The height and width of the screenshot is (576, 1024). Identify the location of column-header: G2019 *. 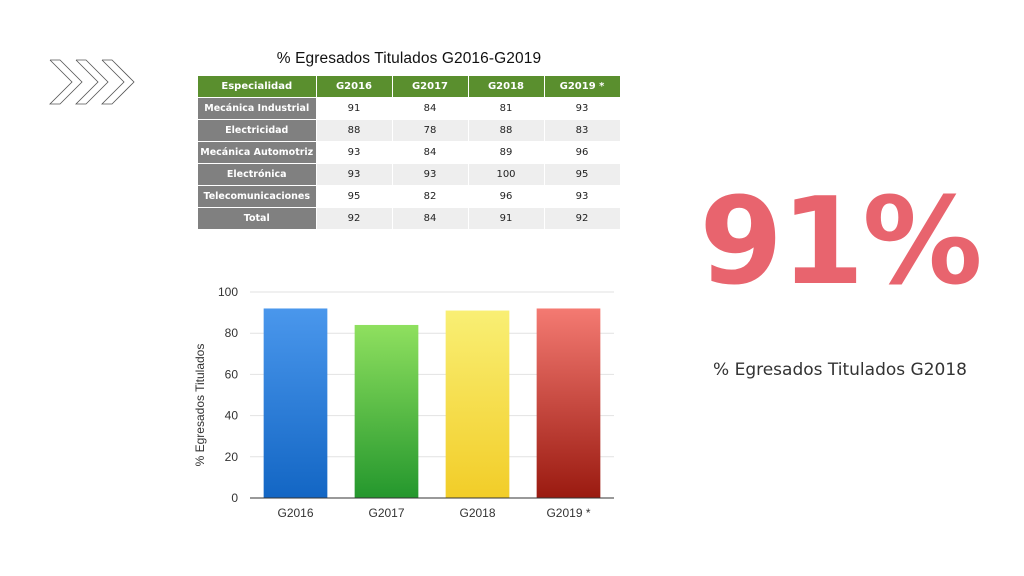
(582, 87).